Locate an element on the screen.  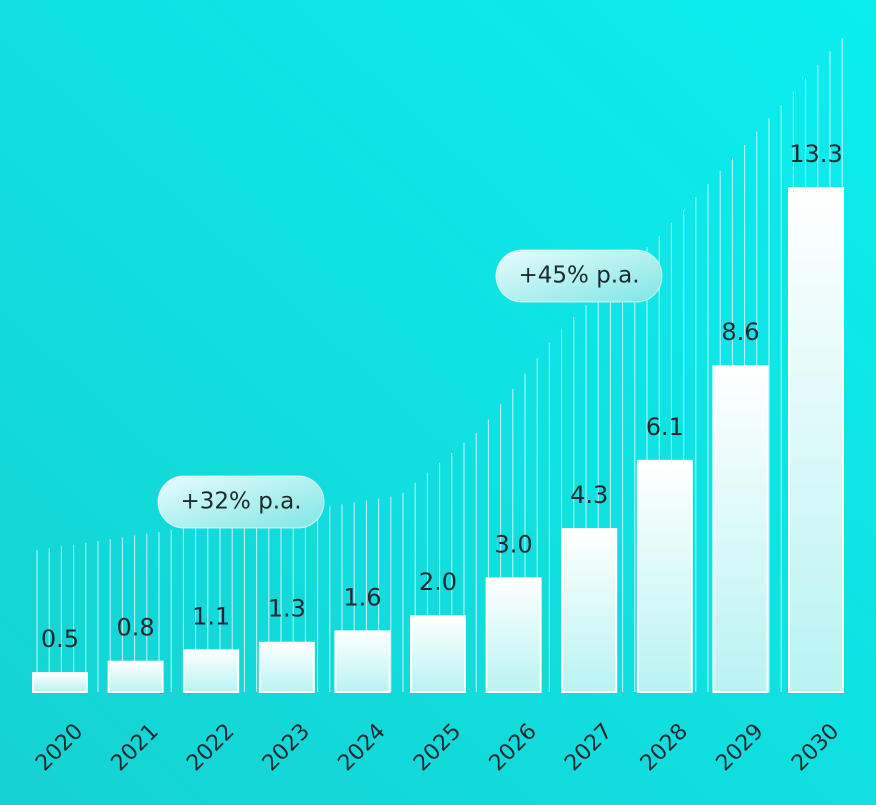
annotation: +45% p.a. is located at coordinates (578, 276).